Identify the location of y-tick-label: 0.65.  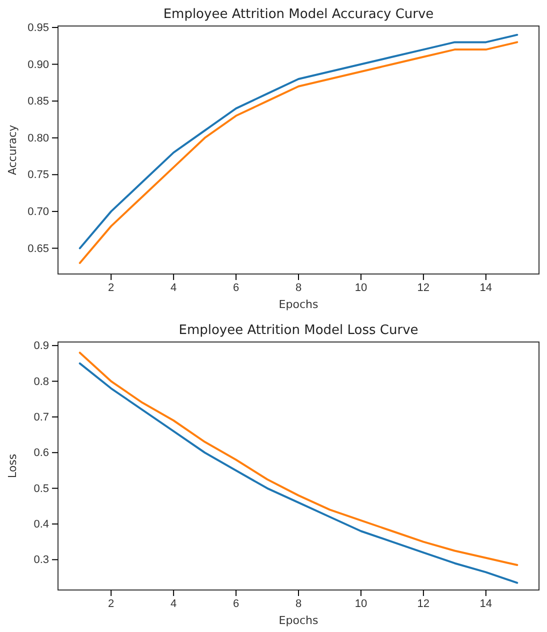
(38, 248).